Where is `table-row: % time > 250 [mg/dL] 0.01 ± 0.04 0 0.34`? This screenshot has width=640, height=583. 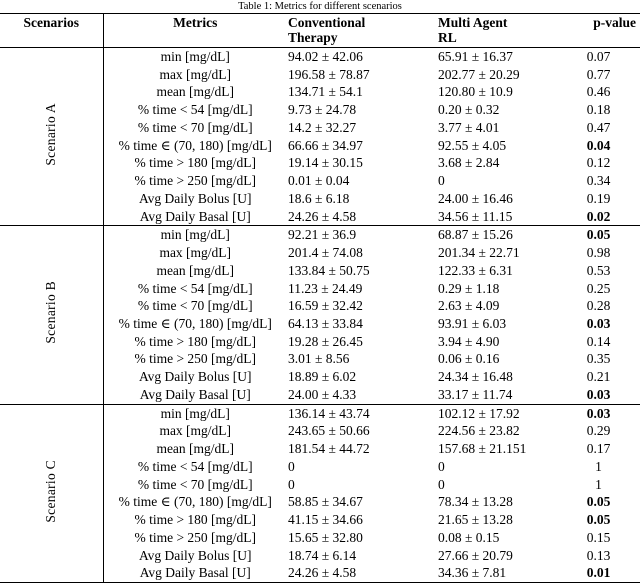
table-row: % time > 250 [mg/dL] 0.01 ± 0.04 0 0.34 is located at coordinates (320, 181).